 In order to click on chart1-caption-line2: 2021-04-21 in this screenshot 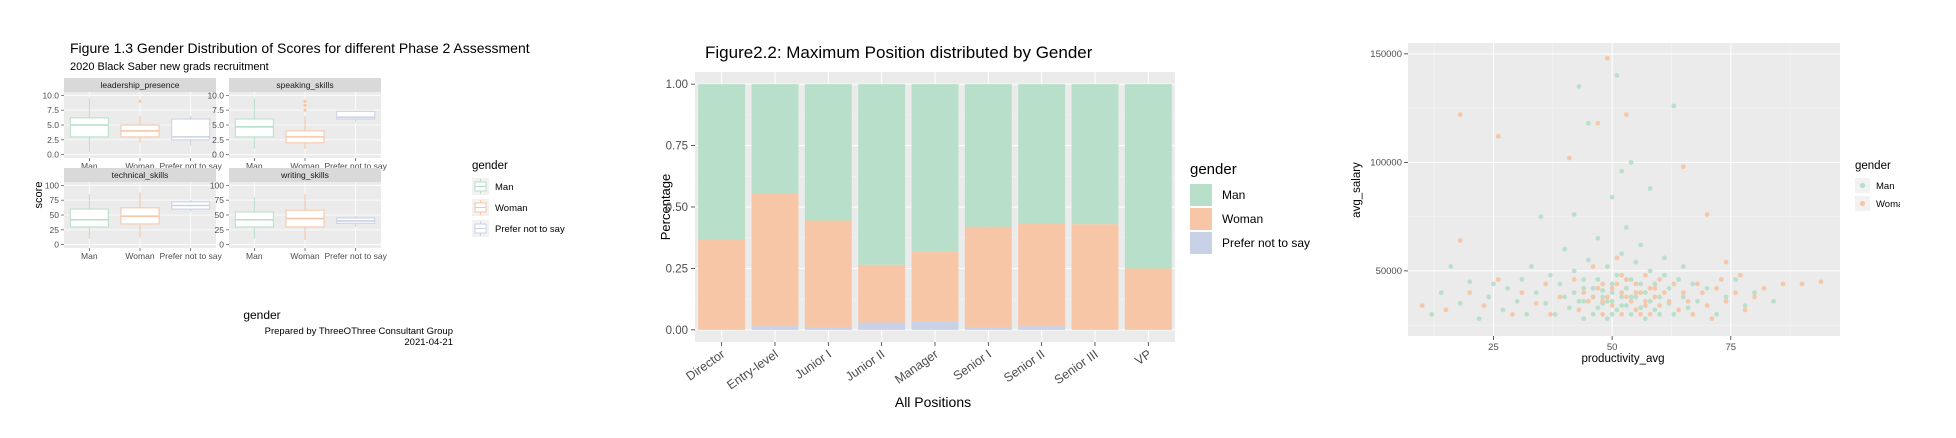, I will do `click(428, 342)`.